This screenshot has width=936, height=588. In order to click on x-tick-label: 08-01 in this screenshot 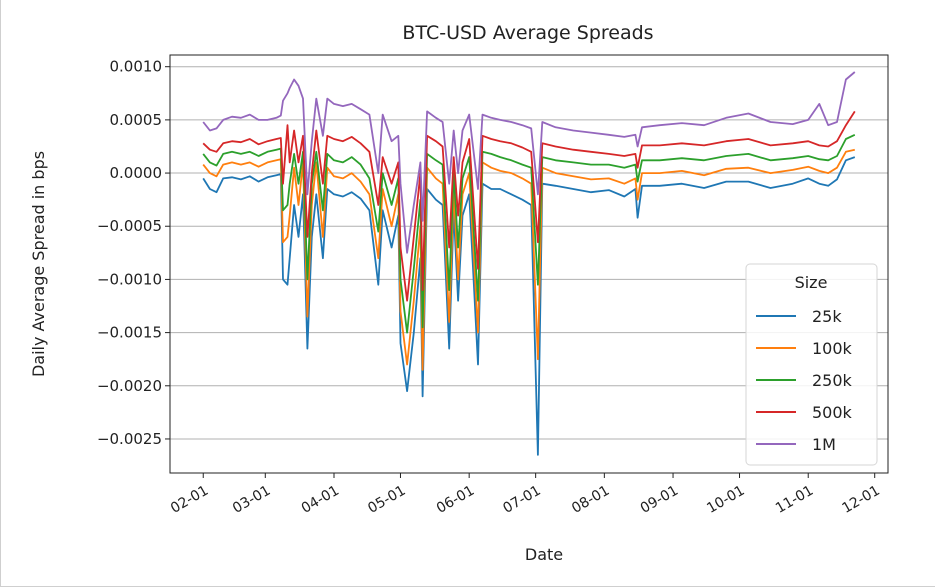, I will do `click(590, 500)`.